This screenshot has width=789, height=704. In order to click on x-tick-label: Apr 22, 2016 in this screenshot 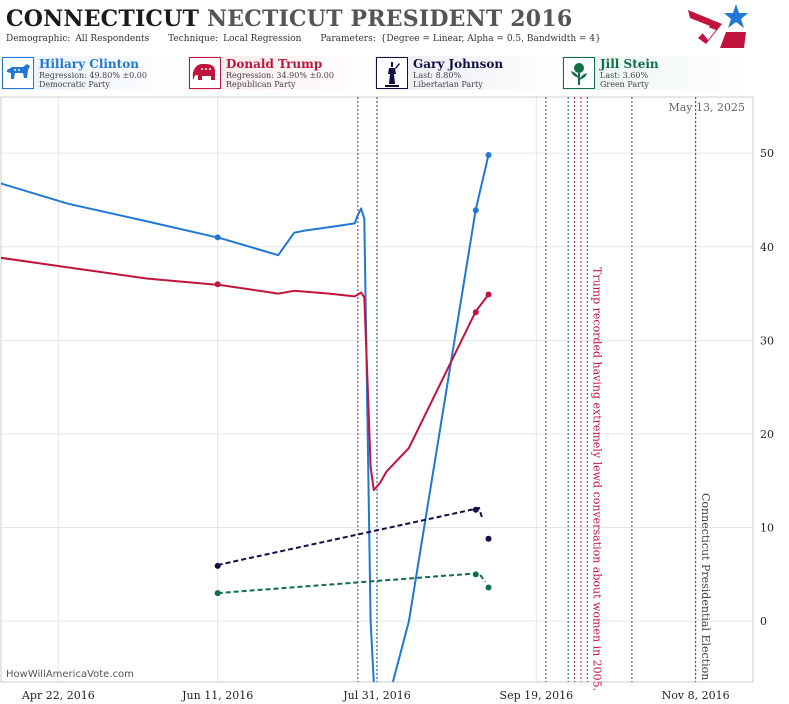, I will do `click(58, 695)`.